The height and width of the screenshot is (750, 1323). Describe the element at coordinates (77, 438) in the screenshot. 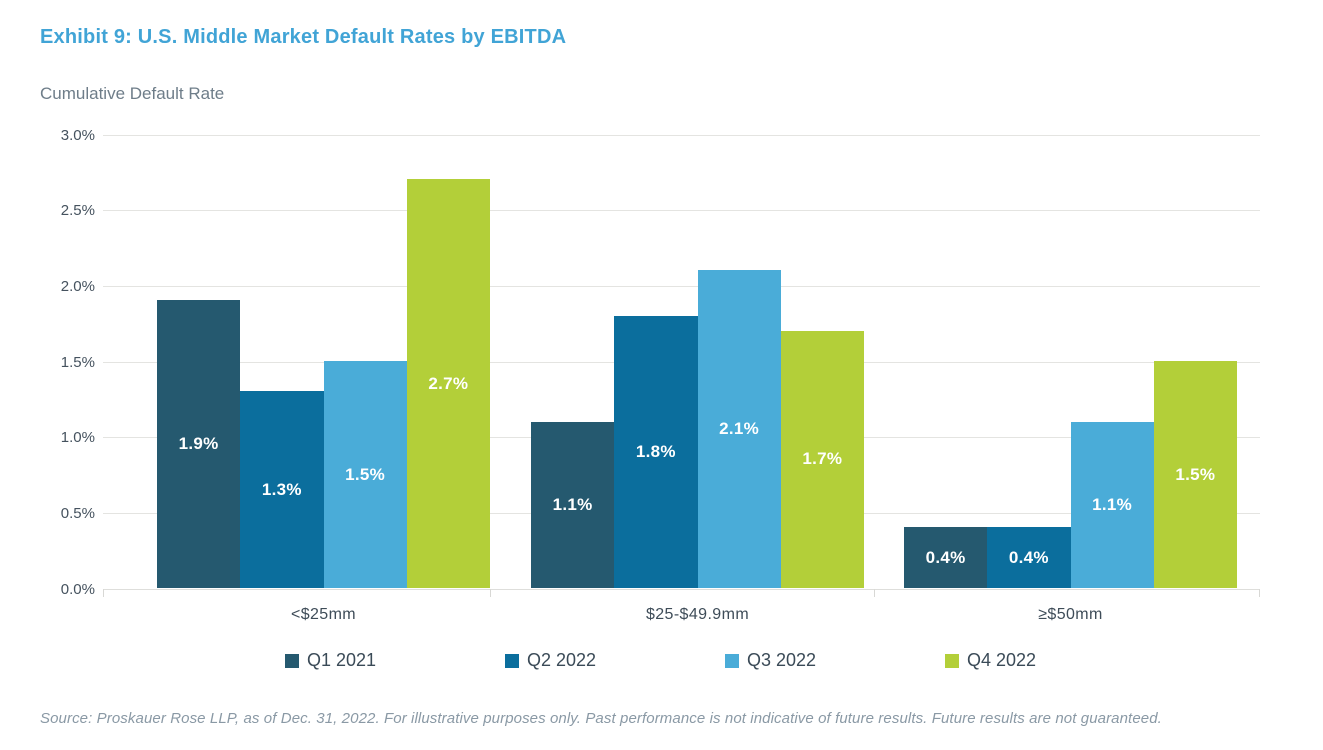

I see `y-tick-label: 1.0%` at that location.